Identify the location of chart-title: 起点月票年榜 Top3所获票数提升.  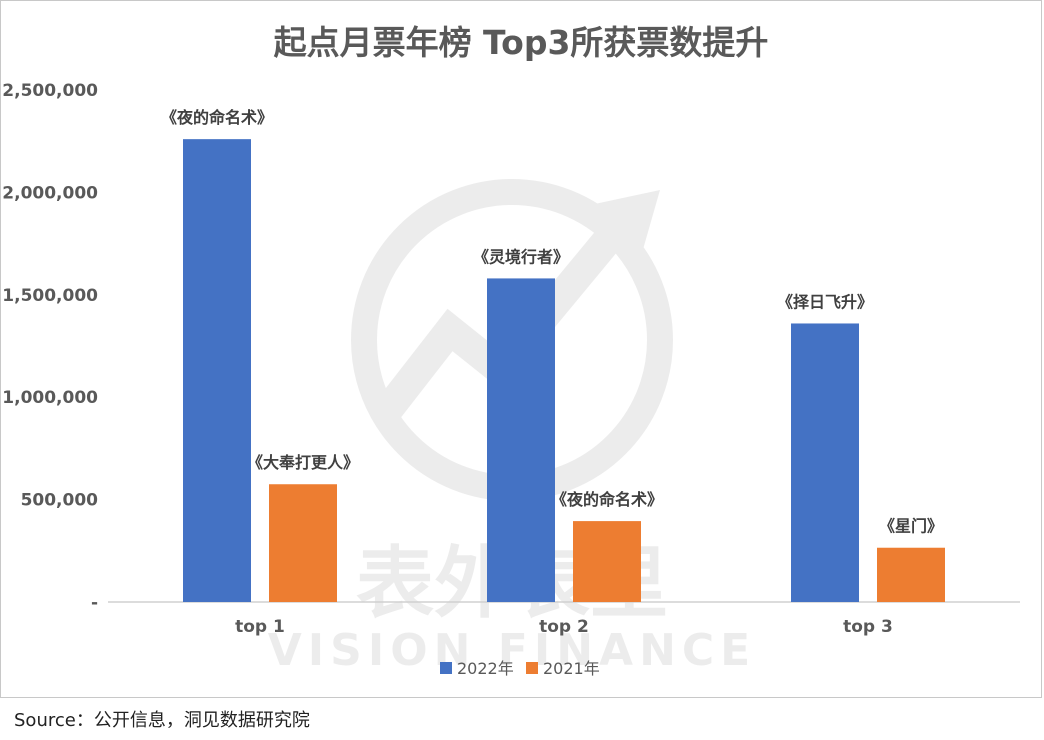
(521, 42).